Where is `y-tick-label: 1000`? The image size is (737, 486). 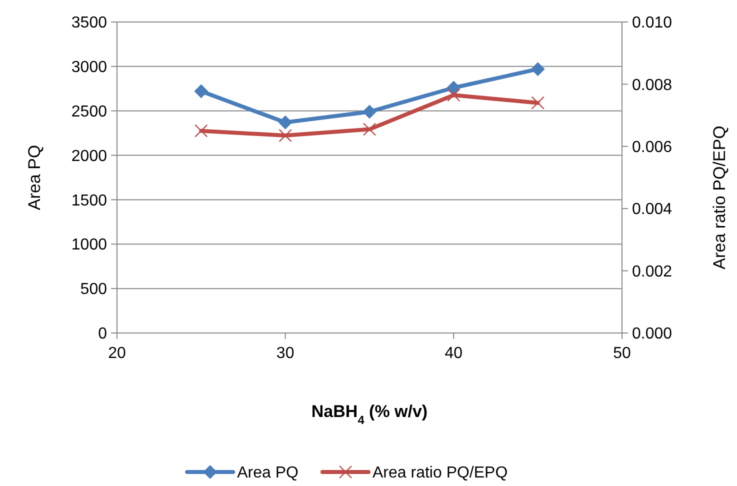 y-tick-label: 1000 is located at coordinates (89, 245).